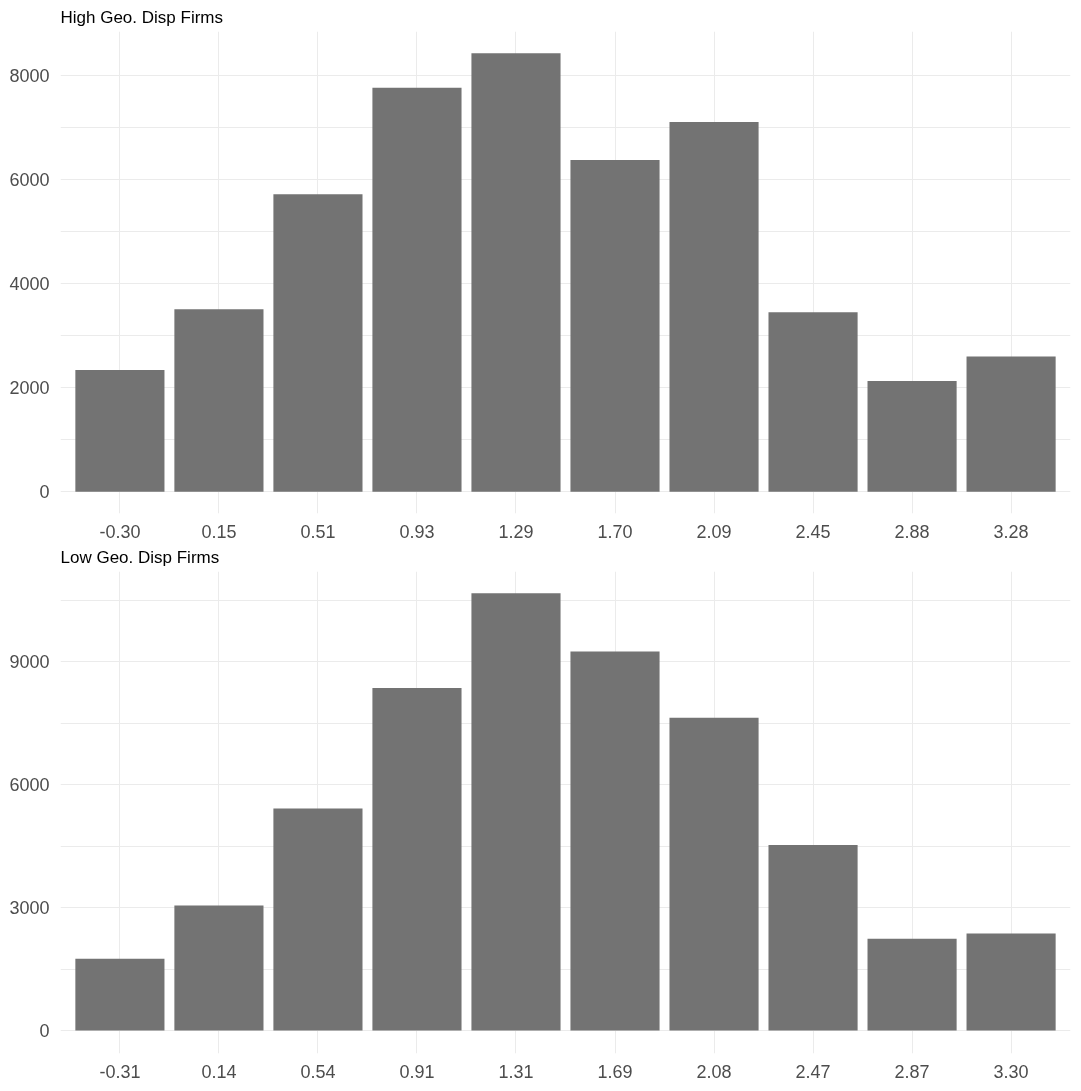 The width and height of the screenshot is (1081, 1091). I want to click on chart-title: Low Geo. Disp Firms, so click(140, 557).